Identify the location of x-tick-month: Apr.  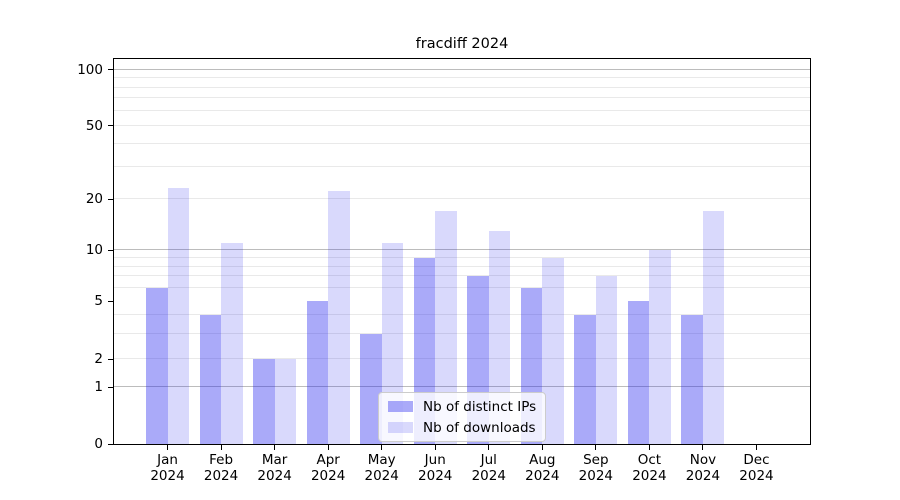
(328, 460).